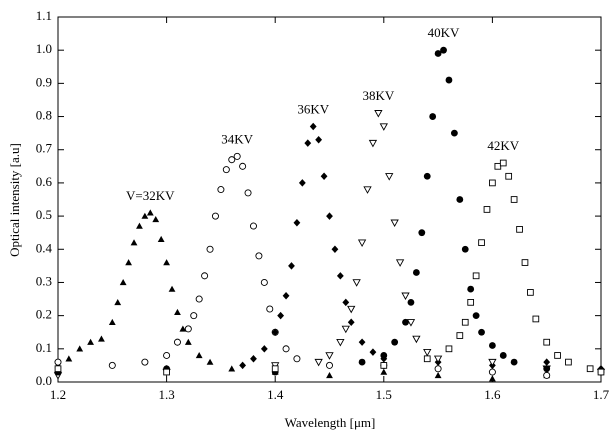 This screenshot has width=609, height=437. I want to click on series-label: 38KV, so click(378, 95).